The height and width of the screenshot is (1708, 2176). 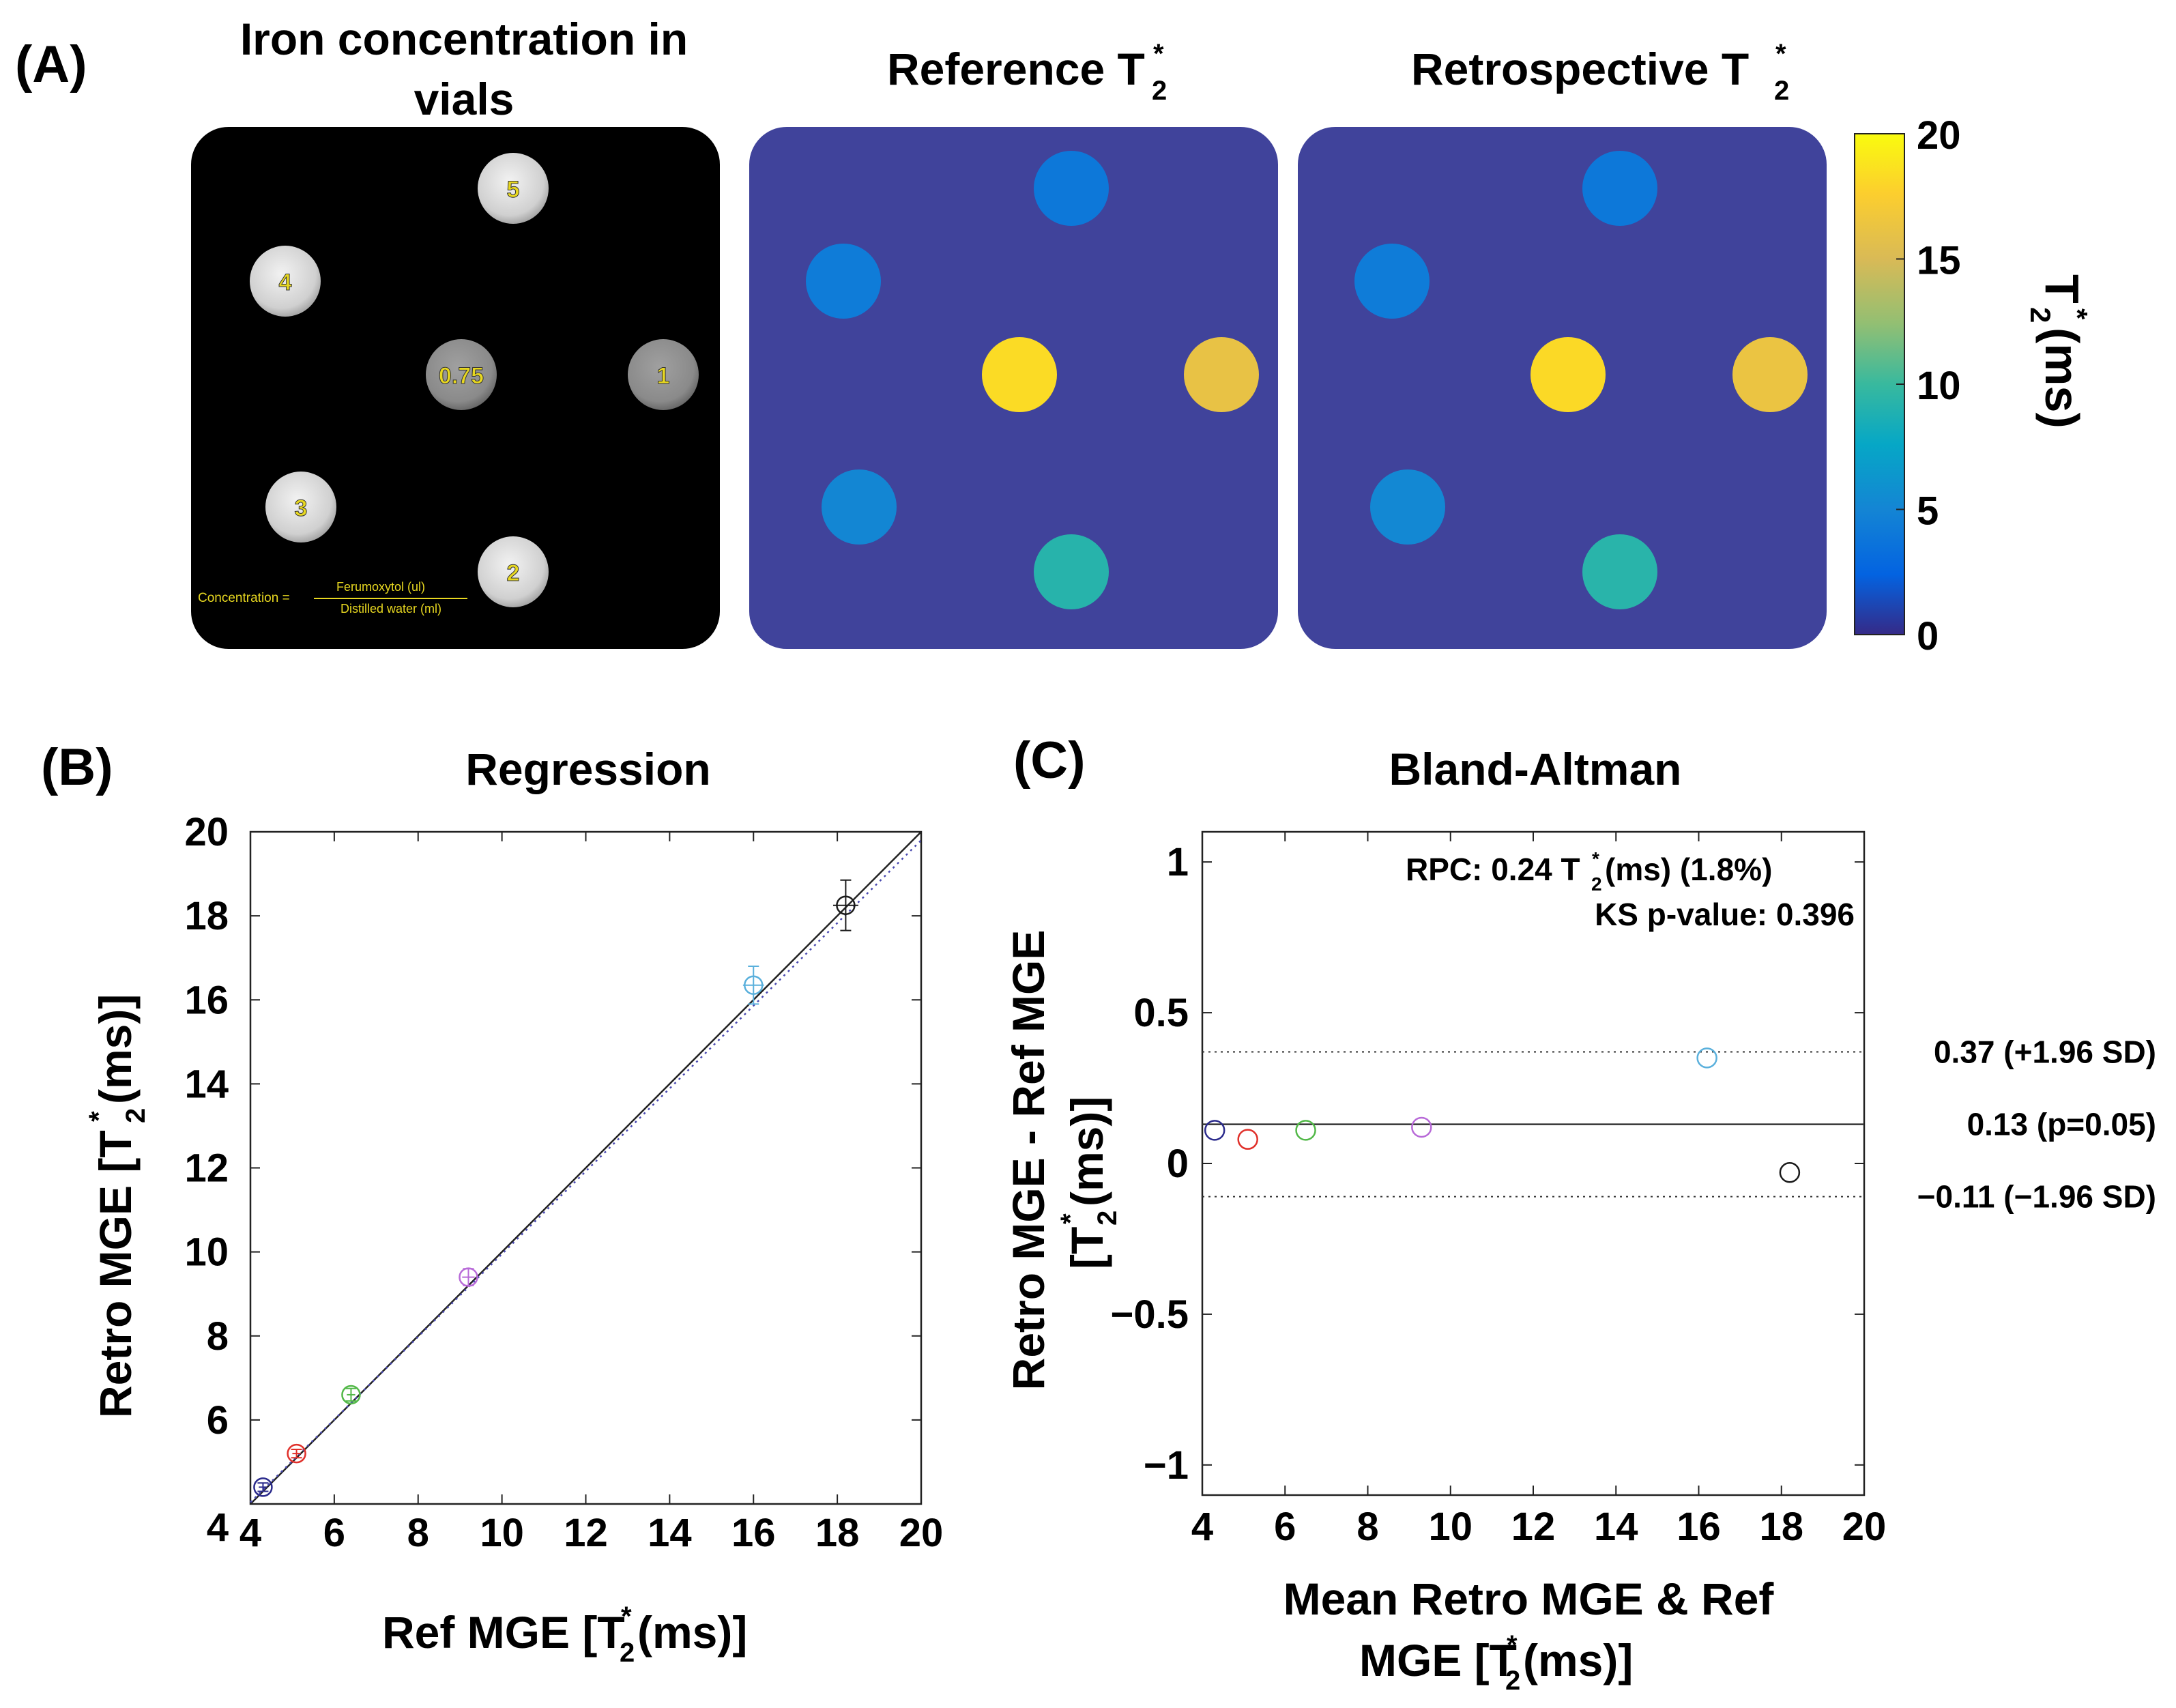 What do you see at coordinates (1595, 859) in the screenshot?
I see `rpc-annotation-sup: *` at bounding box center [1595, 859].